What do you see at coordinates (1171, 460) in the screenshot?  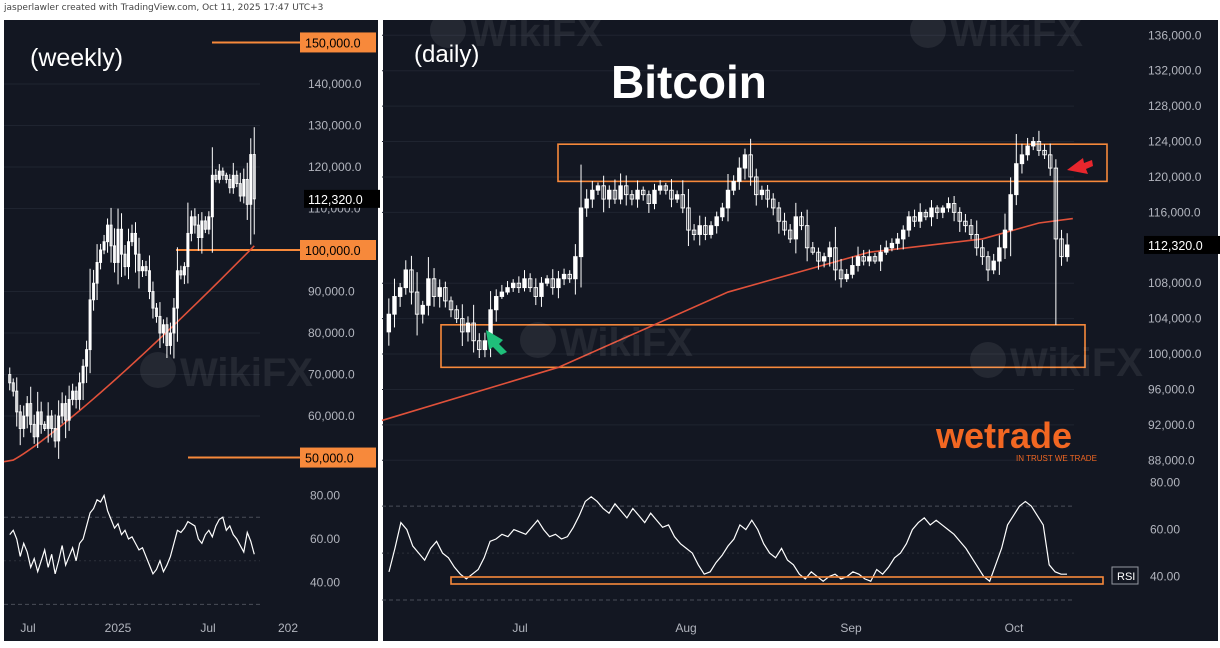 I see `daily-price-tick-label: 88,000.0` at bounding box center [1171, 460].